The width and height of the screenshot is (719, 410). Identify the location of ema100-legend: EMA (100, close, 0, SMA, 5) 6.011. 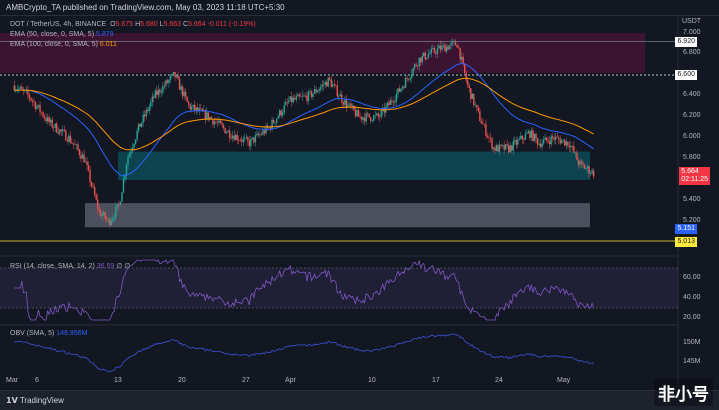
(133, 45).